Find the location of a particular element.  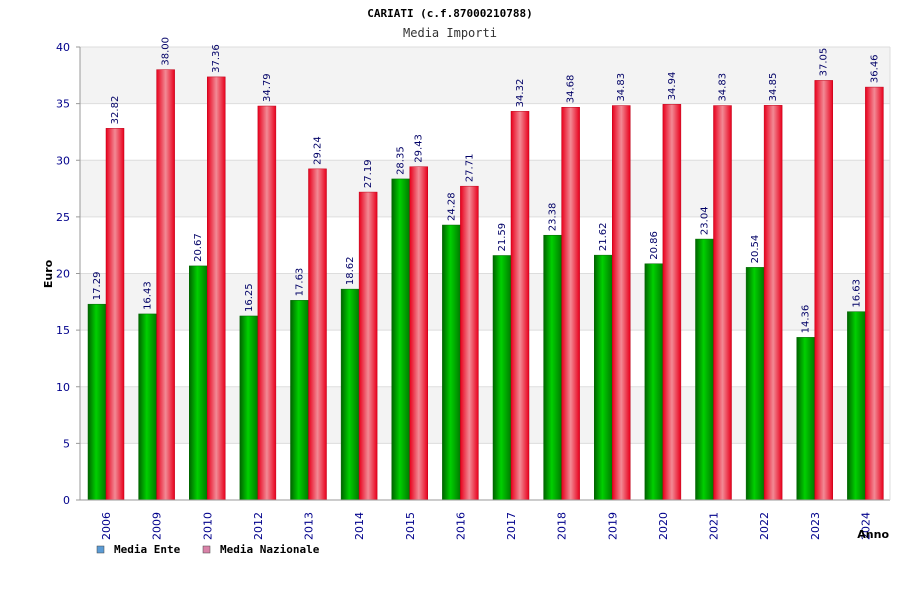

data-label: 29.43 is located at coordinates (419, 148).